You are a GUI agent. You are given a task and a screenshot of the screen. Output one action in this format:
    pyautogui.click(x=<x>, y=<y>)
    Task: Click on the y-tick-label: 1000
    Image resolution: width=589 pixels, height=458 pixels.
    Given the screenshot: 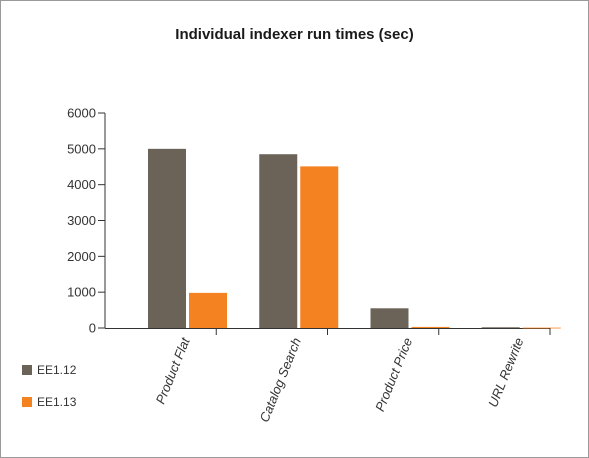 What is the action you would take?
    pyautogui.click(x=81, y=292)
    